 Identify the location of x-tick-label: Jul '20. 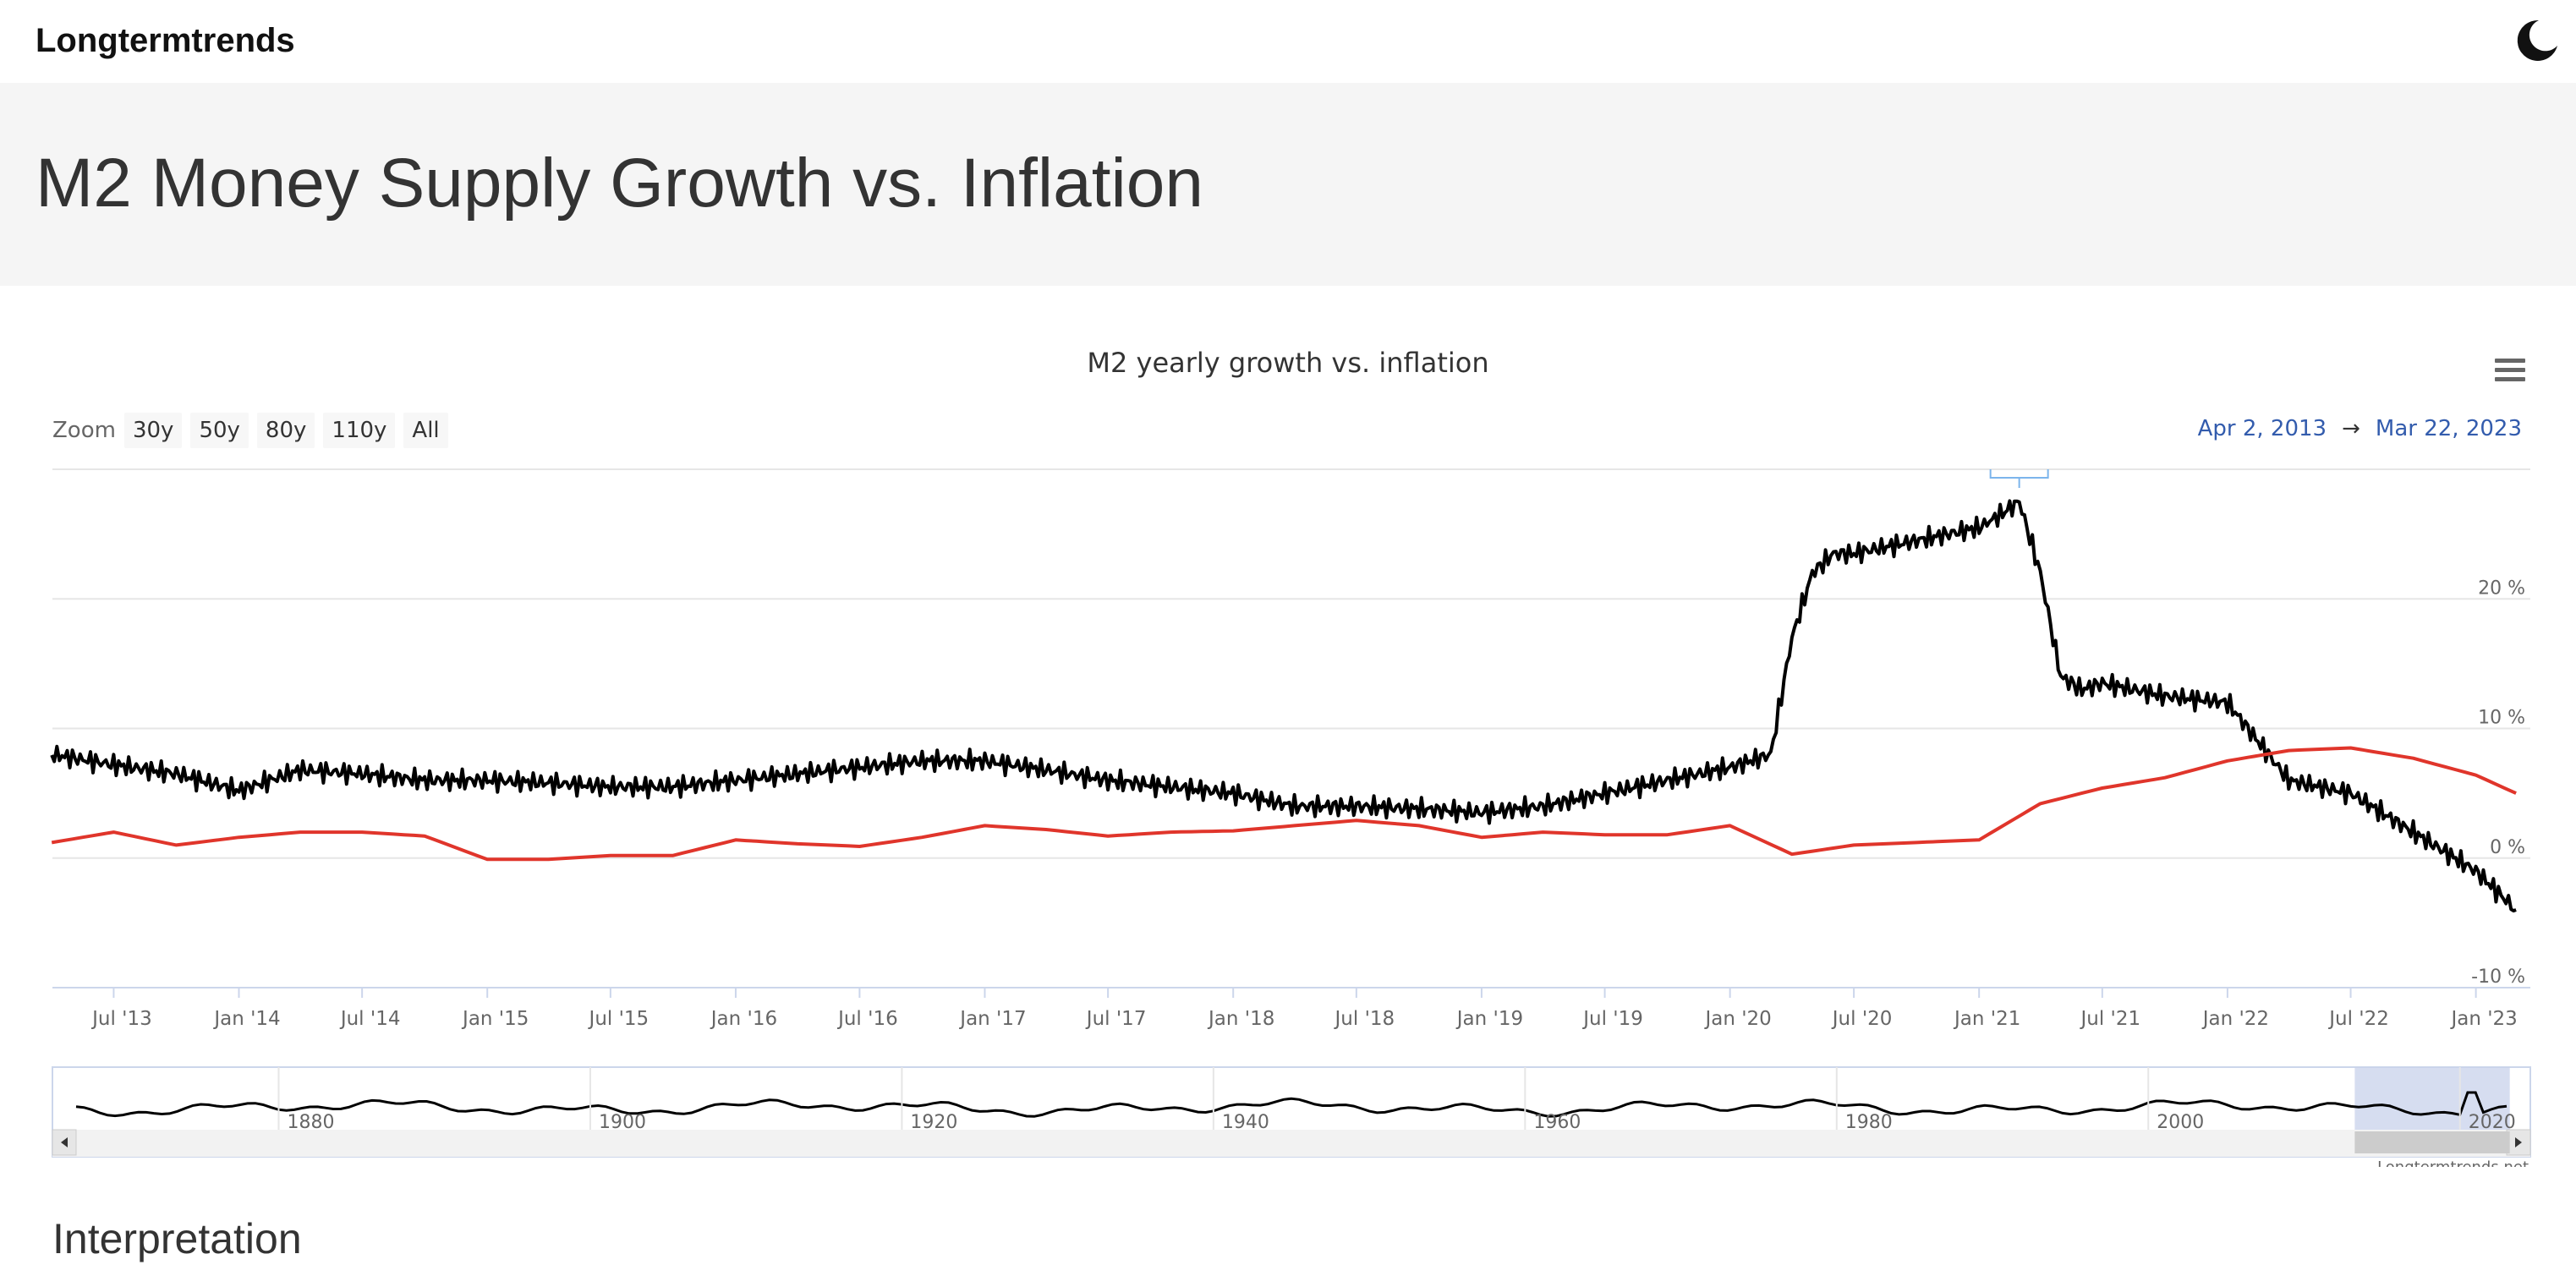
(1862, 1019).